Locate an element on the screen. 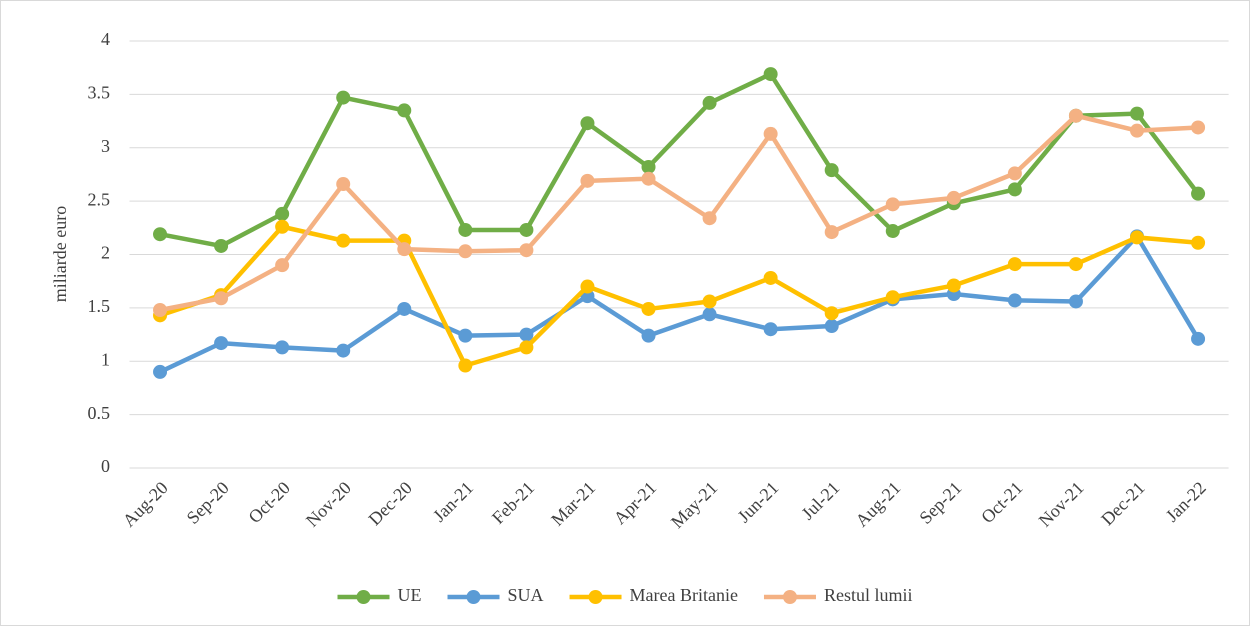 The image size is (1250, 626). legend-item: SUA is located at coordinates (495, 595).